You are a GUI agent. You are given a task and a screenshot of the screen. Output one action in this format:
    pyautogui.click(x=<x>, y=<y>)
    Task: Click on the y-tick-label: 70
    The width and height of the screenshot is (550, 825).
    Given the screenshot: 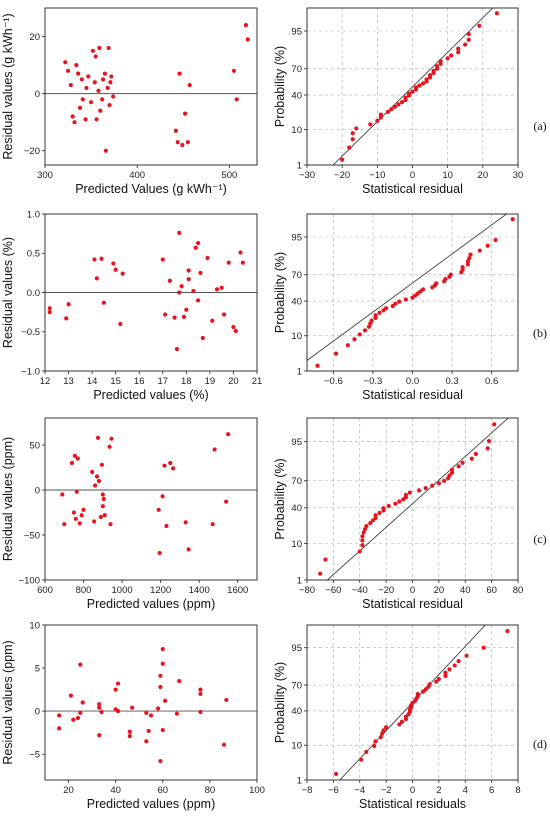 What is the action you would take?
    pyautogui.click(x=296, y=481)
    